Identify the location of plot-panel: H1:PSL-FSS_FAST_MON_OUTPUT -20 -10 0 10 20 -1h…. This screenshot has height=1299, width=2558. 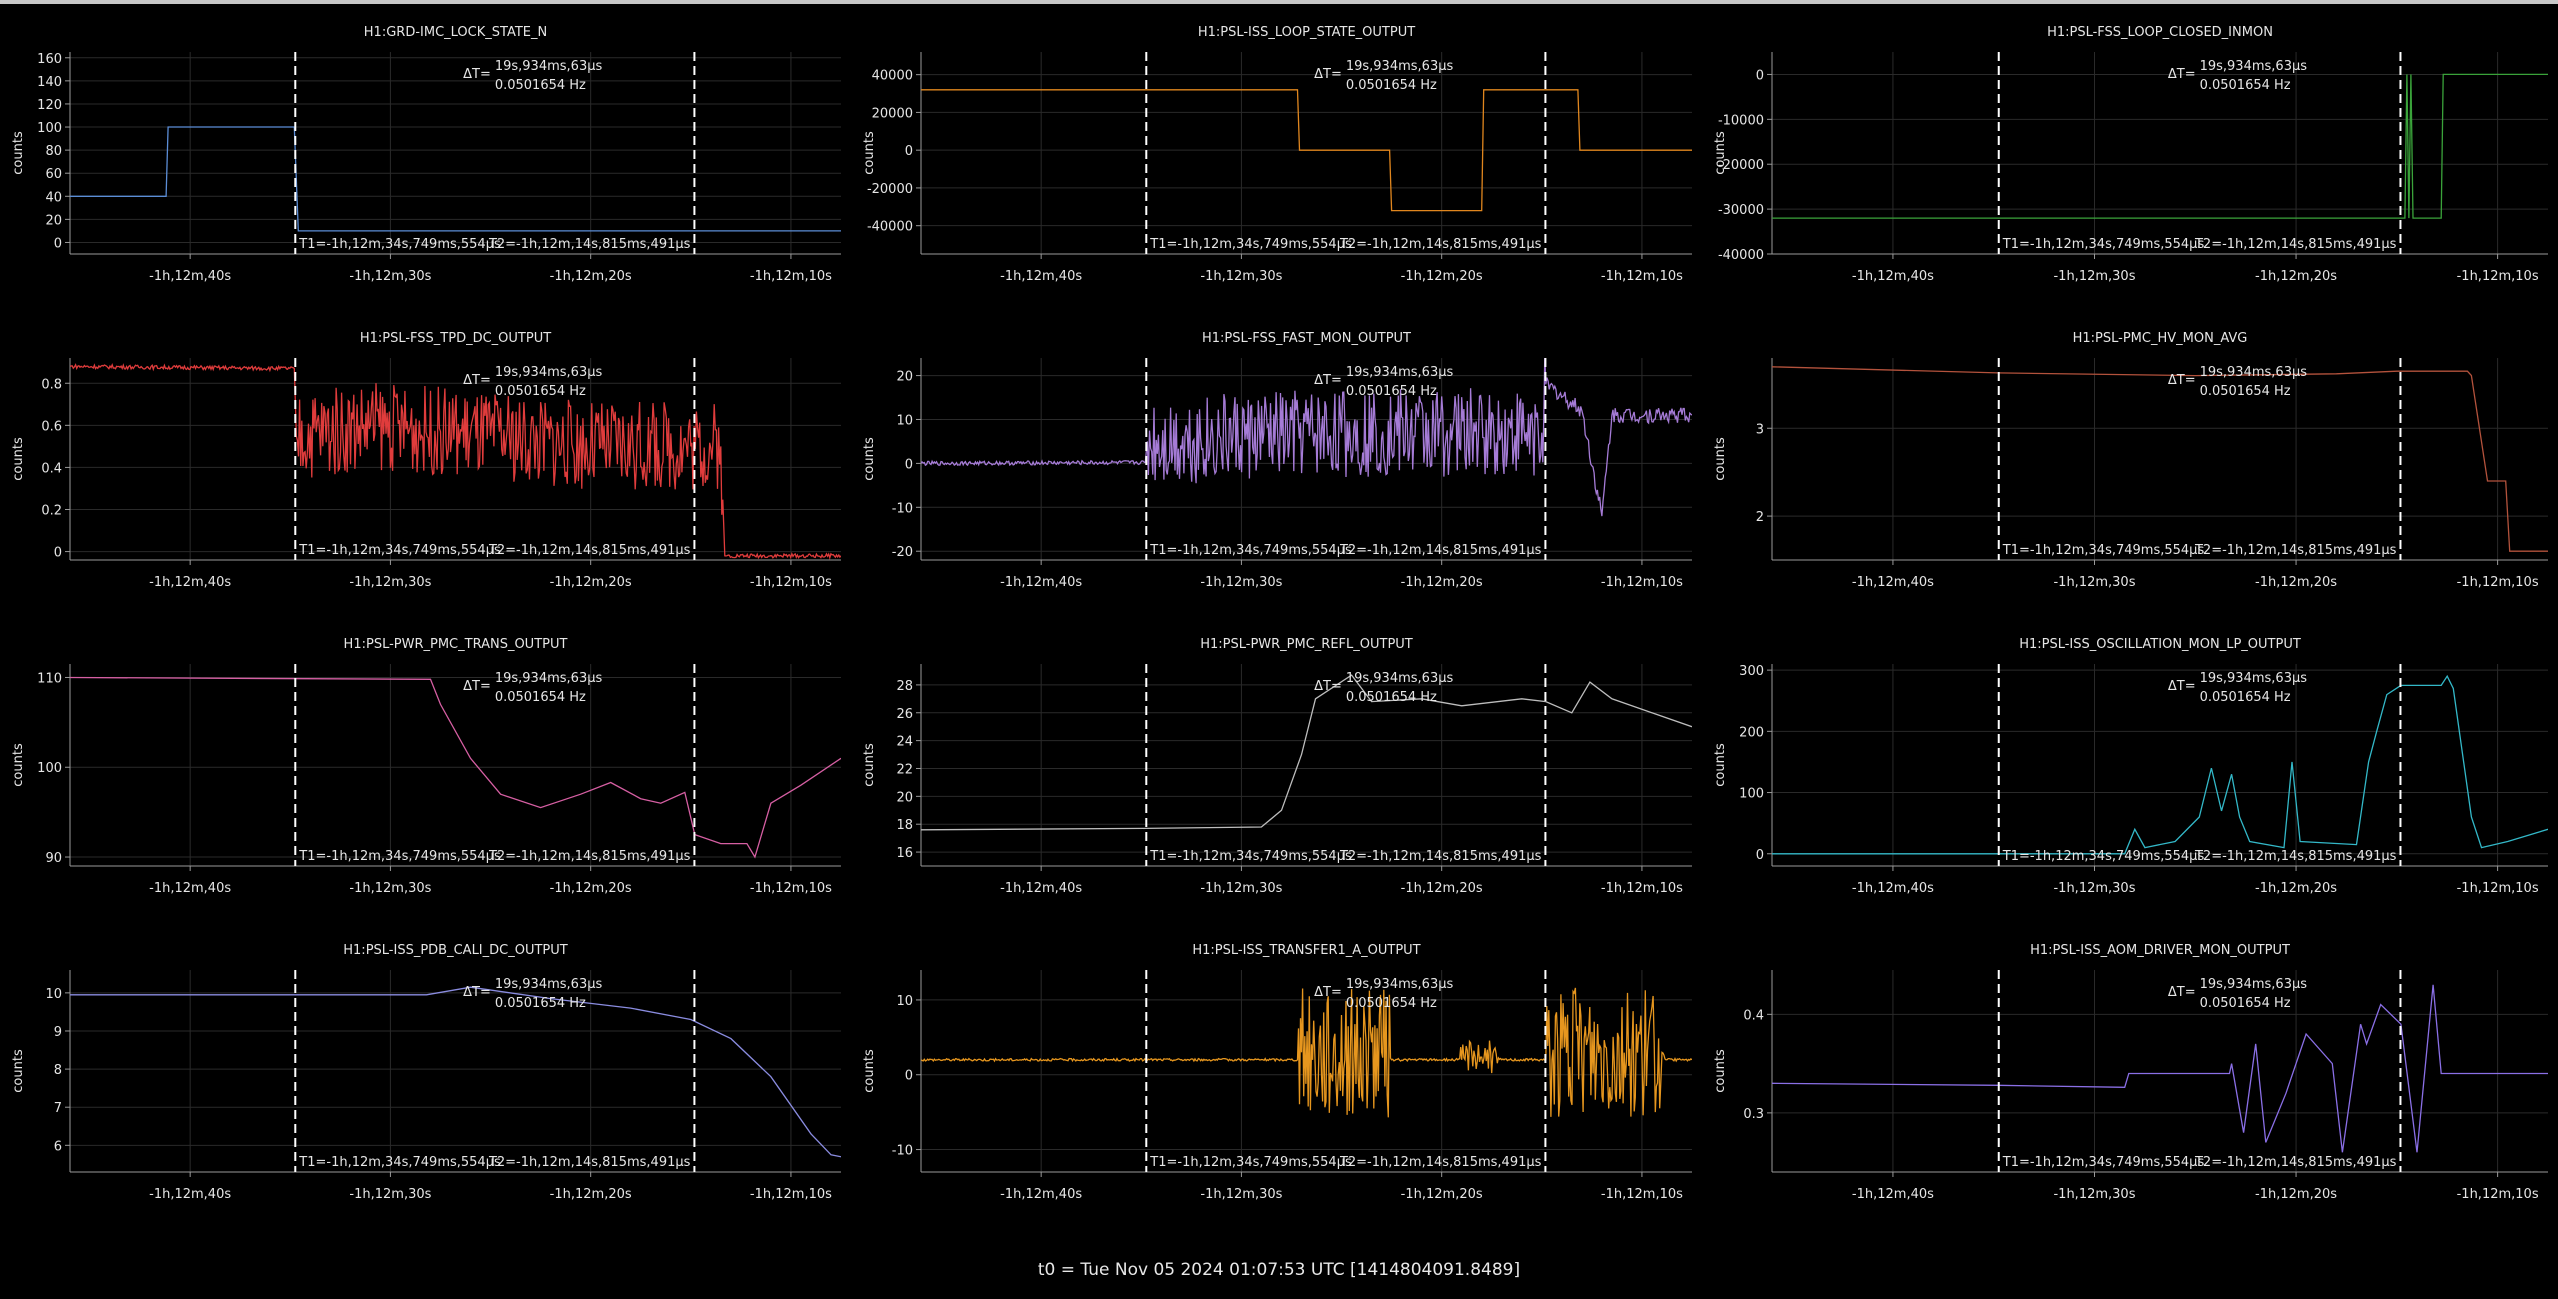
(1276, 463).